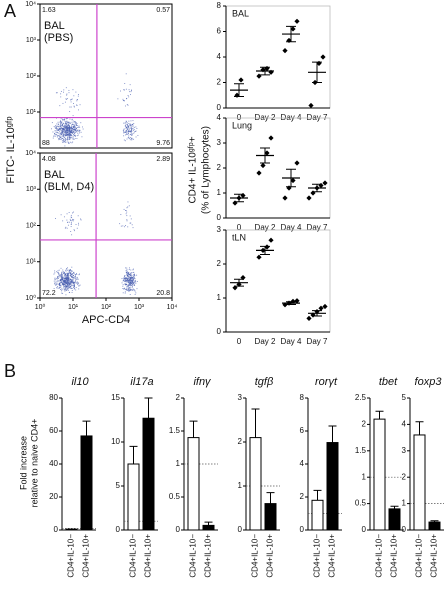  What do you see at coordinates (317, 341) in the screenshot?
I see `x-tick-label: Day 7` at bounding box center [317, 341].